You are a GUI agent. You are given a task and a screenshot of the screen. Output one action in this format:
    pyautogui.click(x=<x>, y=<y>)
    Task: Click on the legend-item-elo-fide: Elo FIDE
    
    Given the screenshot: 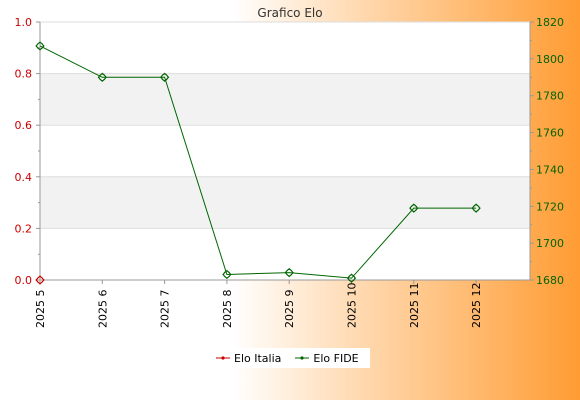 What is the action you would take?
    pyautogui.click(x=327, y=358)
    